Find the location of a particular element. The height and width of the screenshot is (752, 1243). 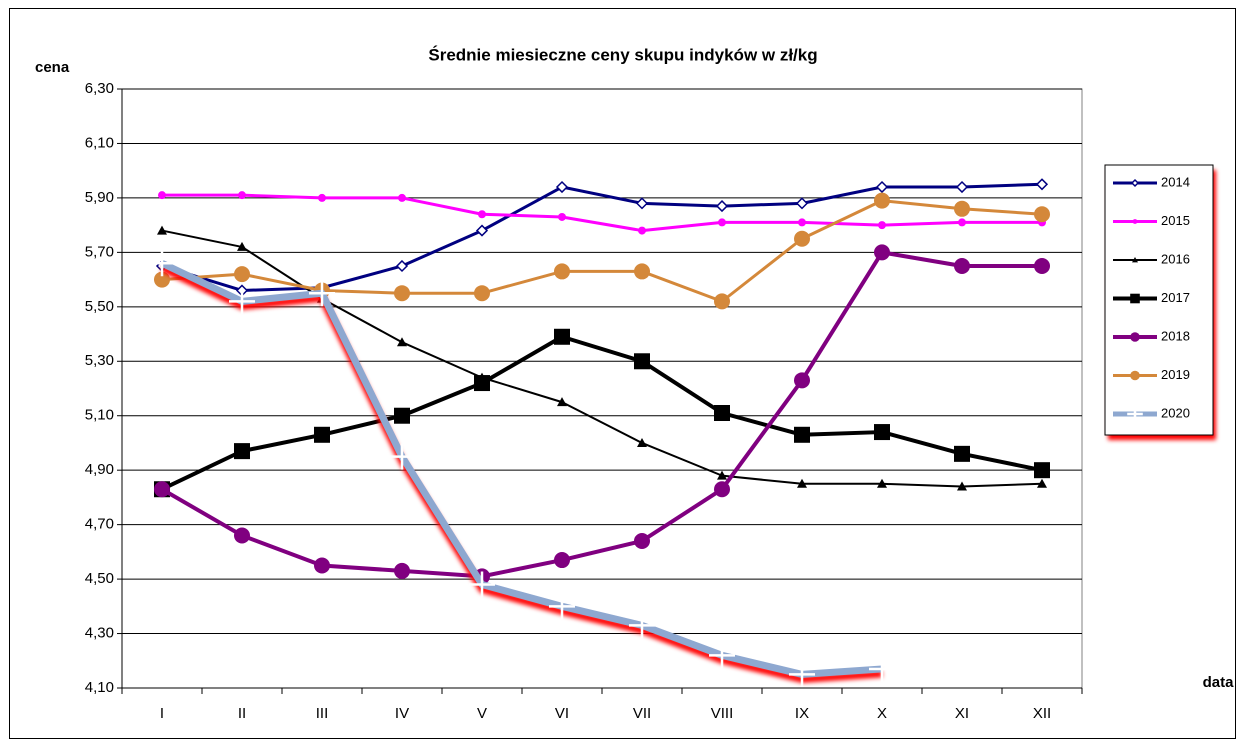

y-tick-label: 5,30 is located at coordinates (99, 360).